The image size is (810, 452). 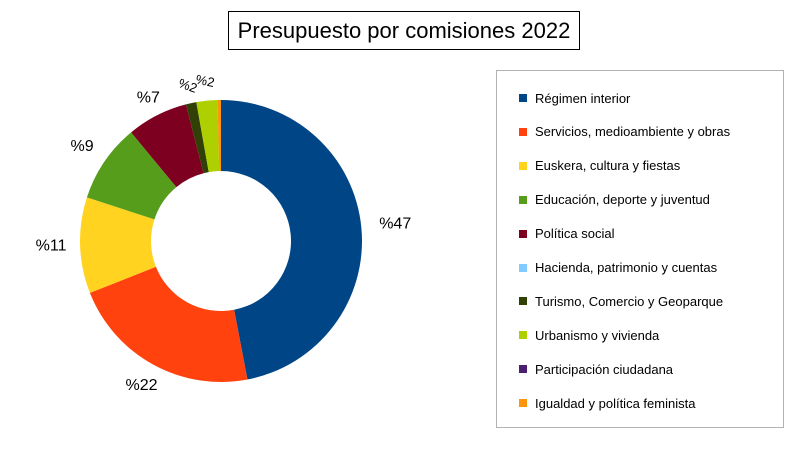 What do you see at coordinates (608, 166) in the screenshot?
I see `legend-label: Euskera, cultura y fiestas` at bounding box center [608, 166].